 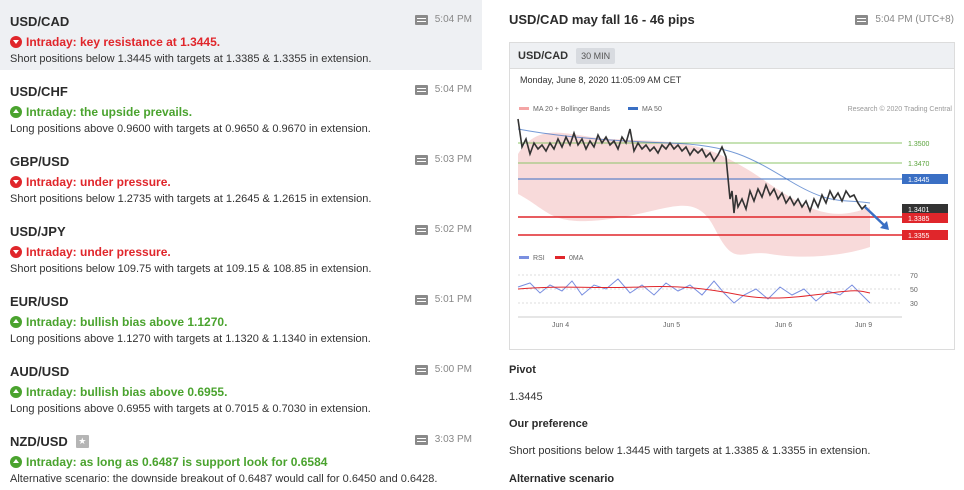 I want to click on x-label-jun4: Jun 4, so click(x=560, y=325).